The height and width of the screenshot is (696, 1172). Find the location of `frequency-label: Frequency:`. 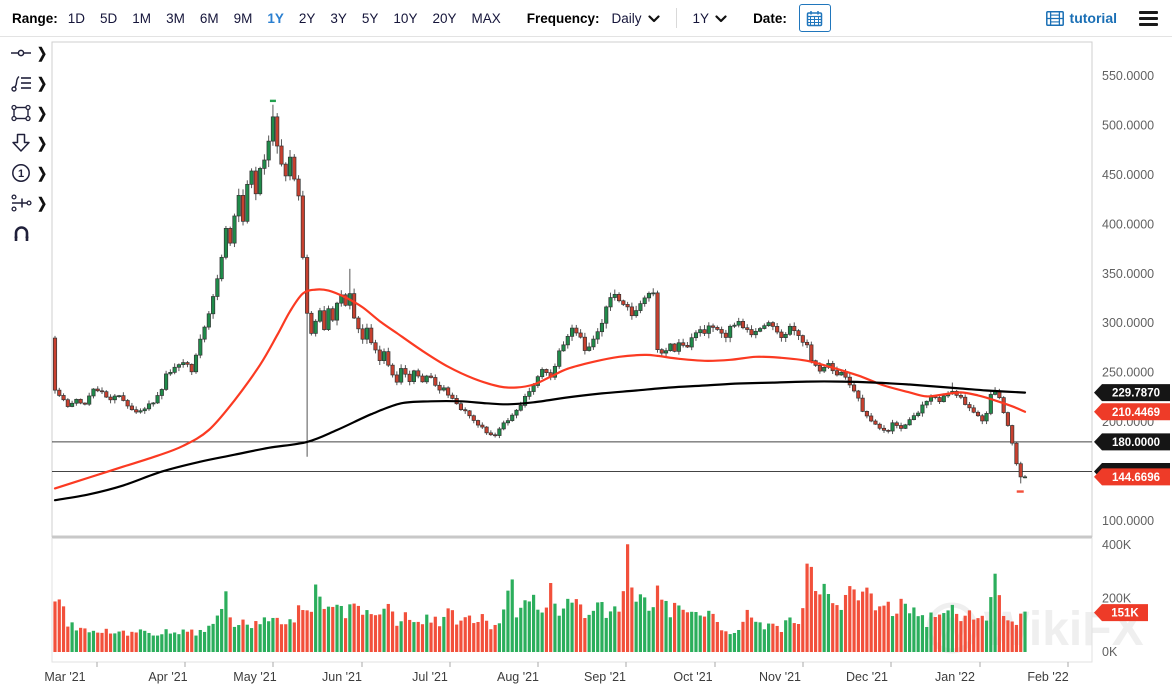

frequency-label: Frequency: is located at coordinates (563, 18).